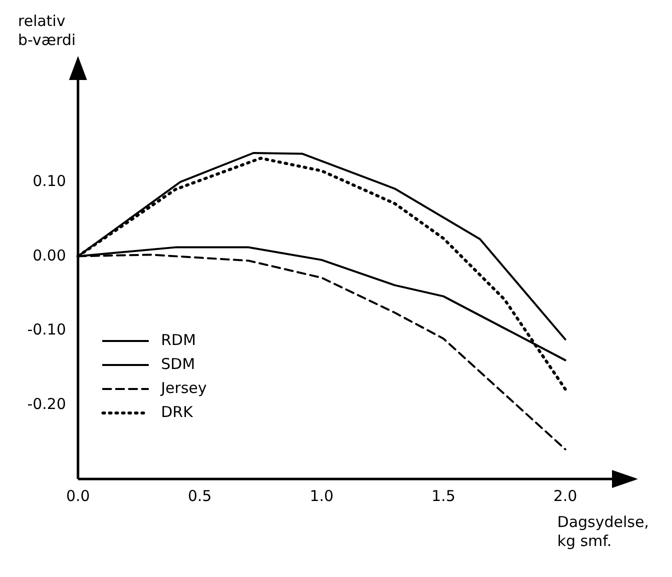 This screenshot has height=577, width=672. What do you see at coordinates (178, 364) in the screenshot?
I see `legend-label: SDM` at bounding box center [178, 364].